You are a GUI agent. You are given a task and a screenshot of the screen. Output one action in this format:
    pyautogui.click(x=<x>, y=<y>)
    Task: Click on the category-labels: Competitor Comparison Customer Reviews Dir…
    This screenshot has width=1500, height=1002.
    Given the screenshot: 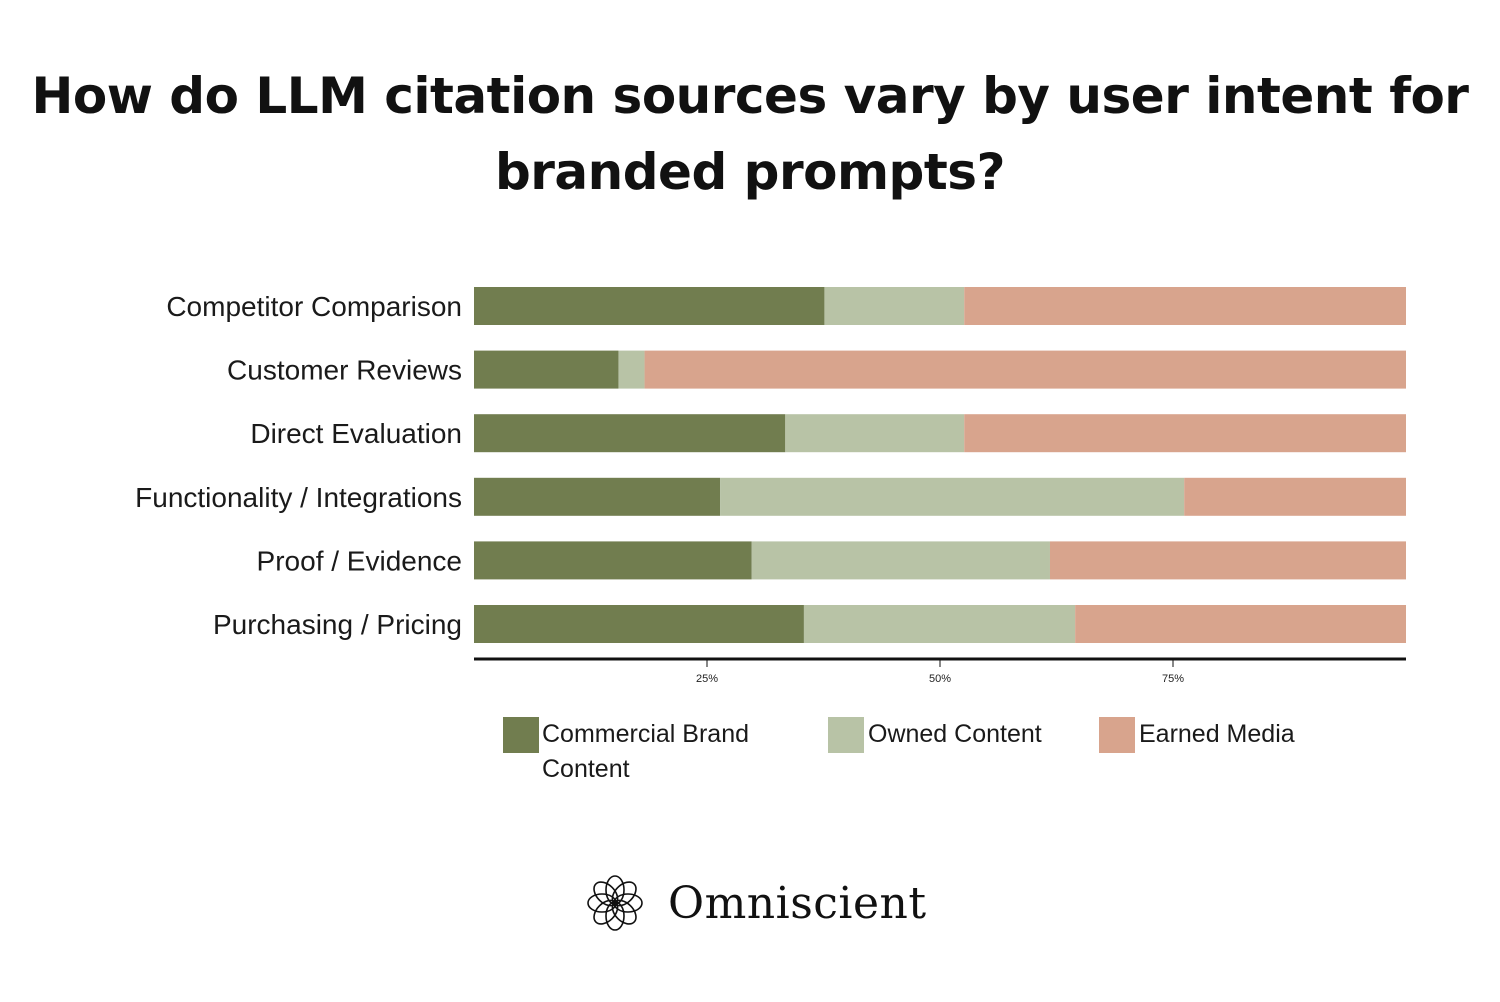 What is the action you would take?
    pyautogui.click(x=298, y=465)
    